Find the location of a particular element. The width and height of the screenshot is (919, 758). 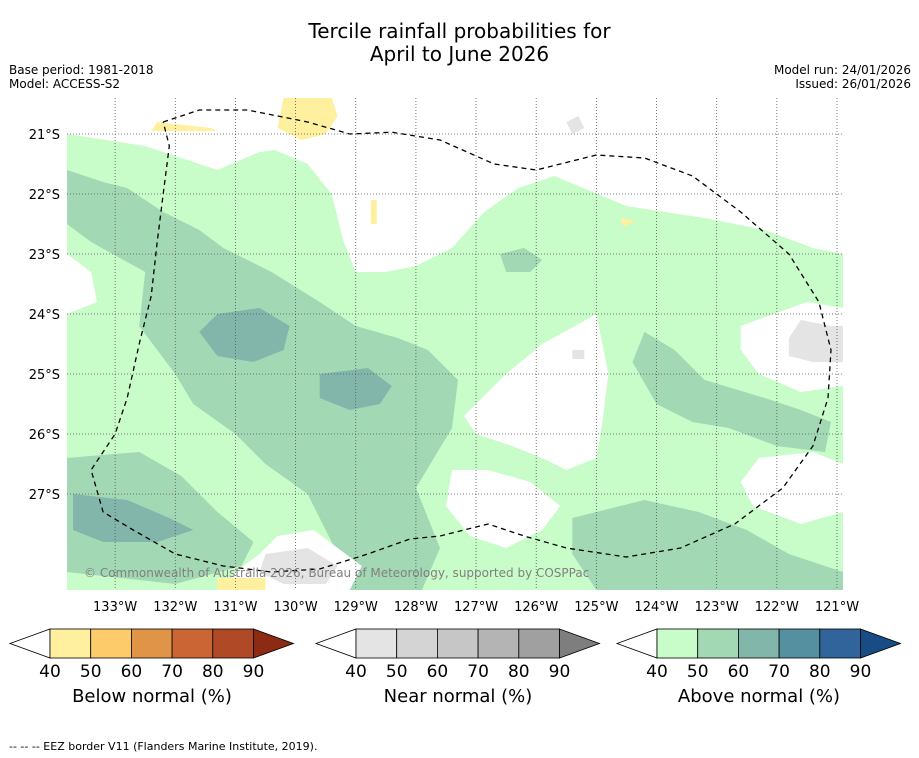

chart-title-line-1: Tercile rainfall probabilities for is located at coordinates (459, 31).